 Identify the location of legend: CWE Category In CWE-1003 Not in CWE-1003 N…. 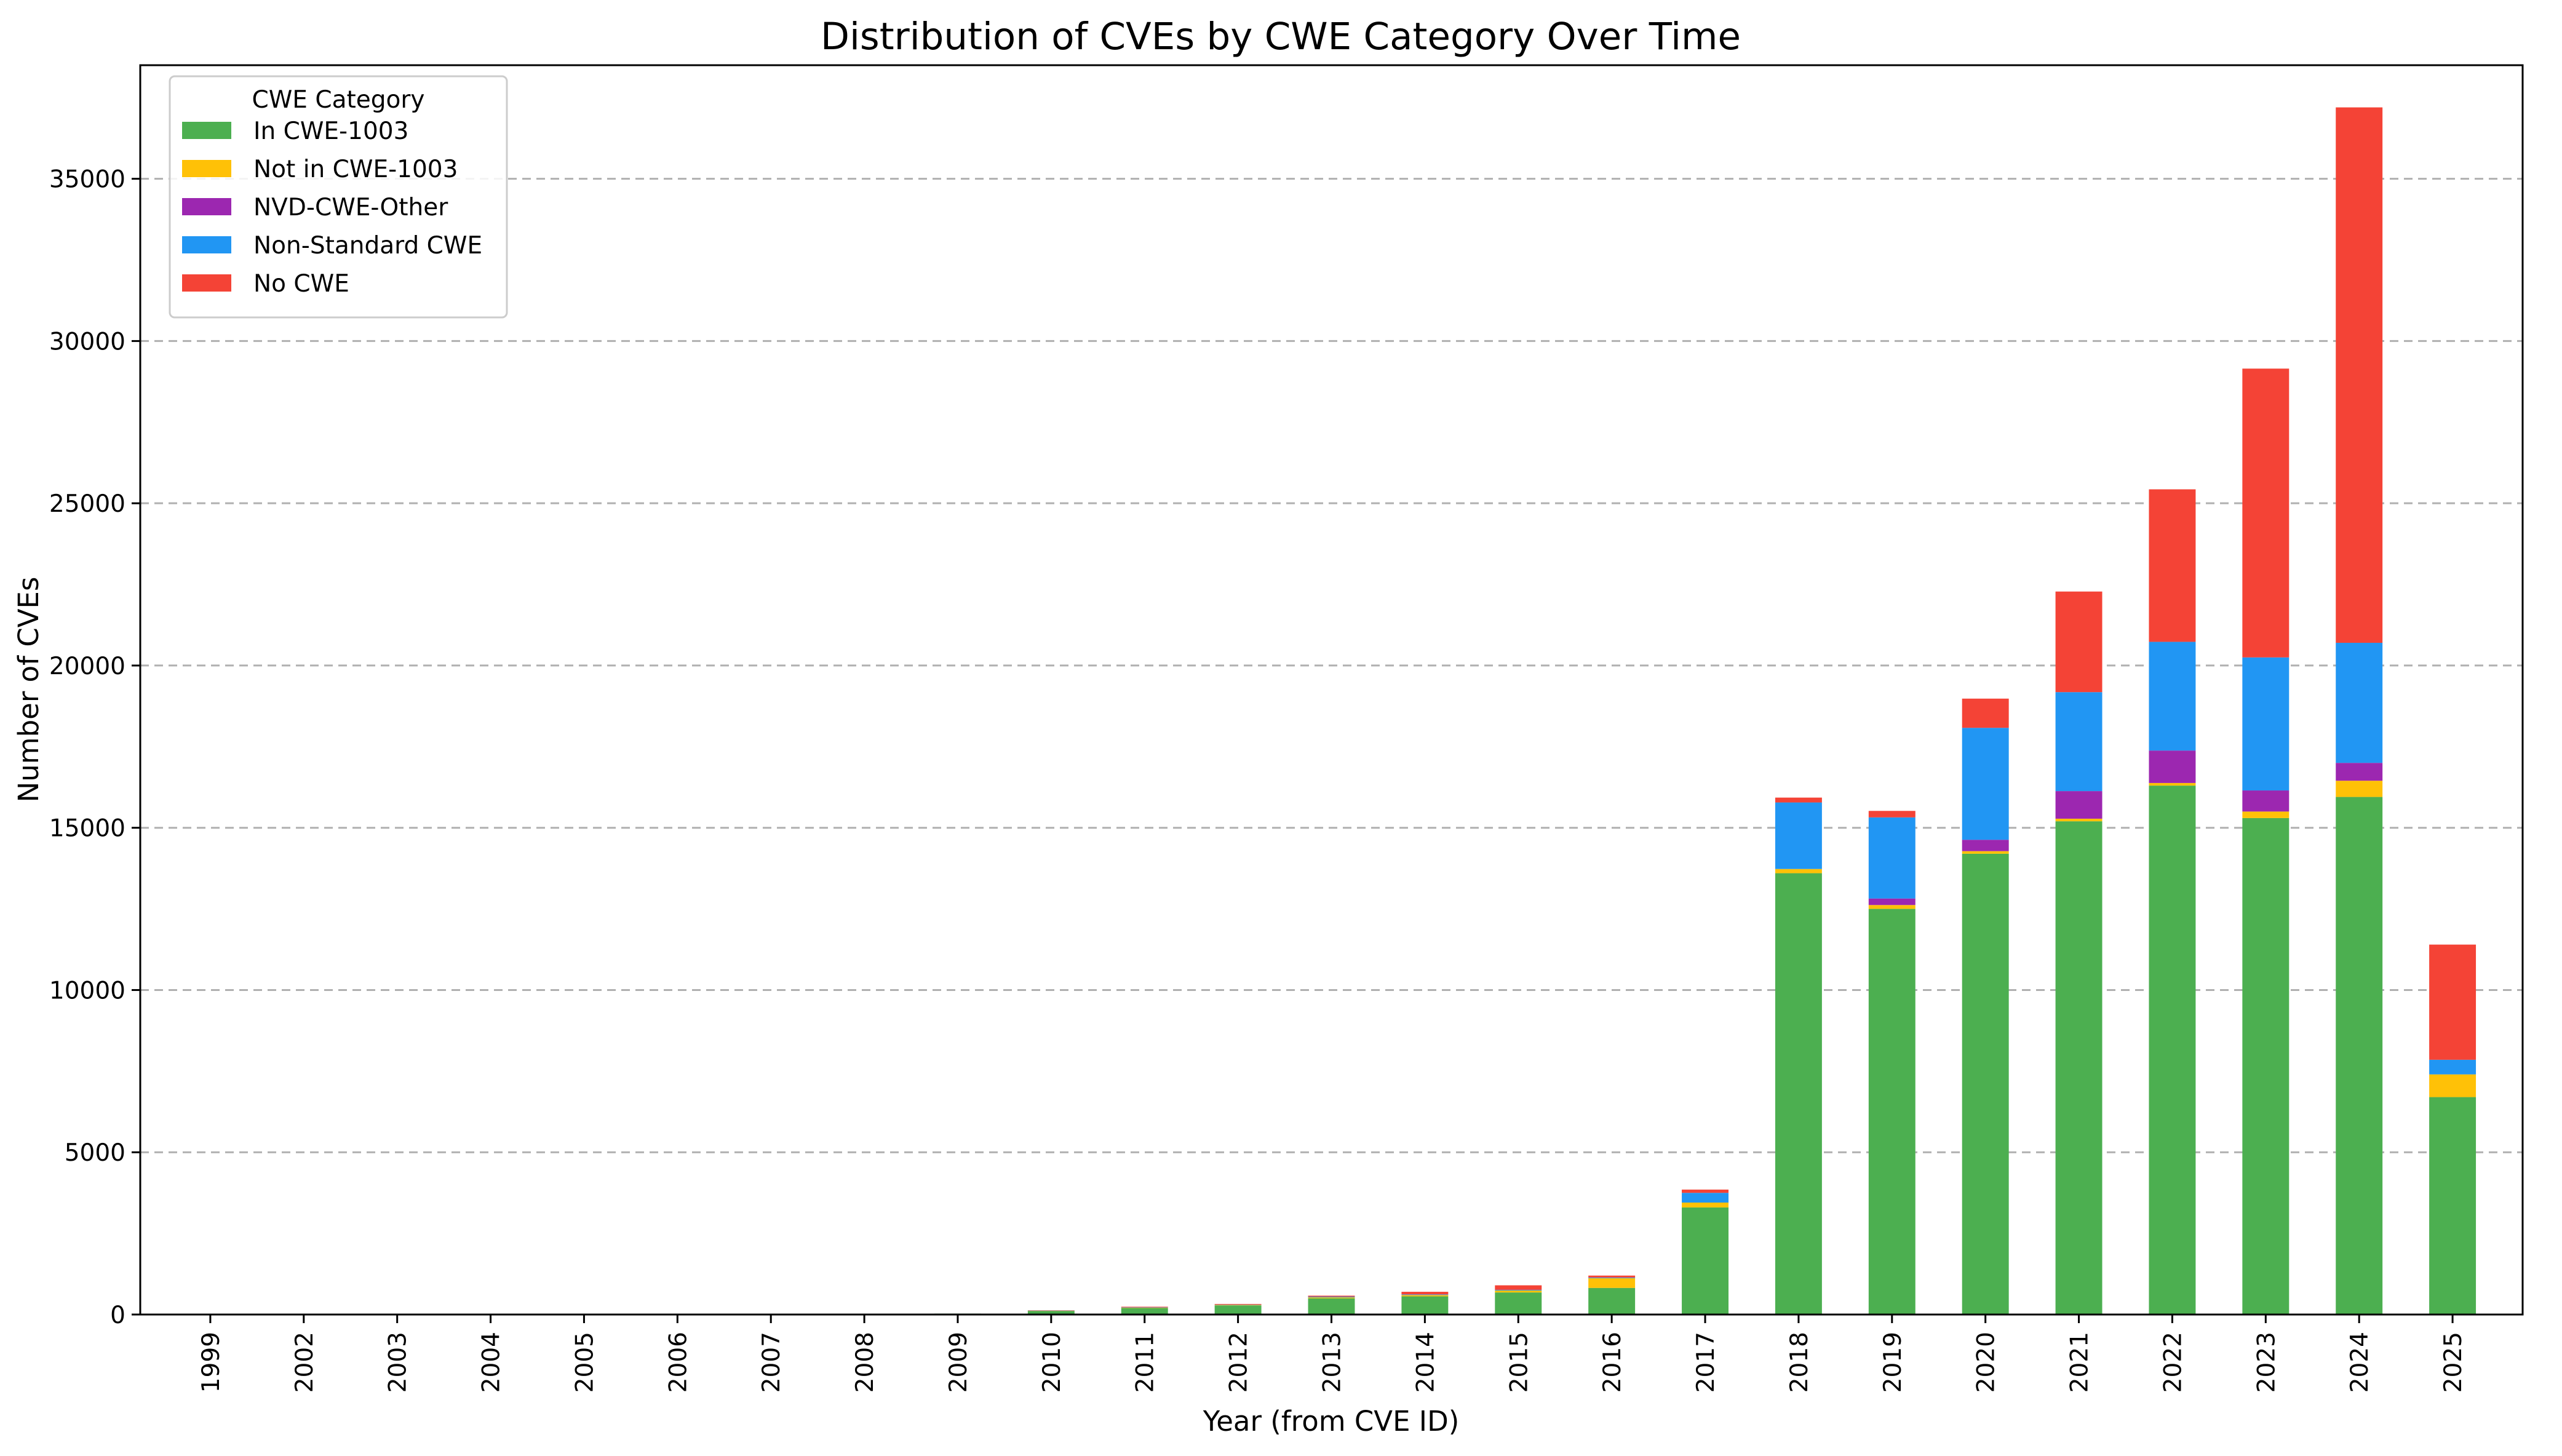
(338, 197).